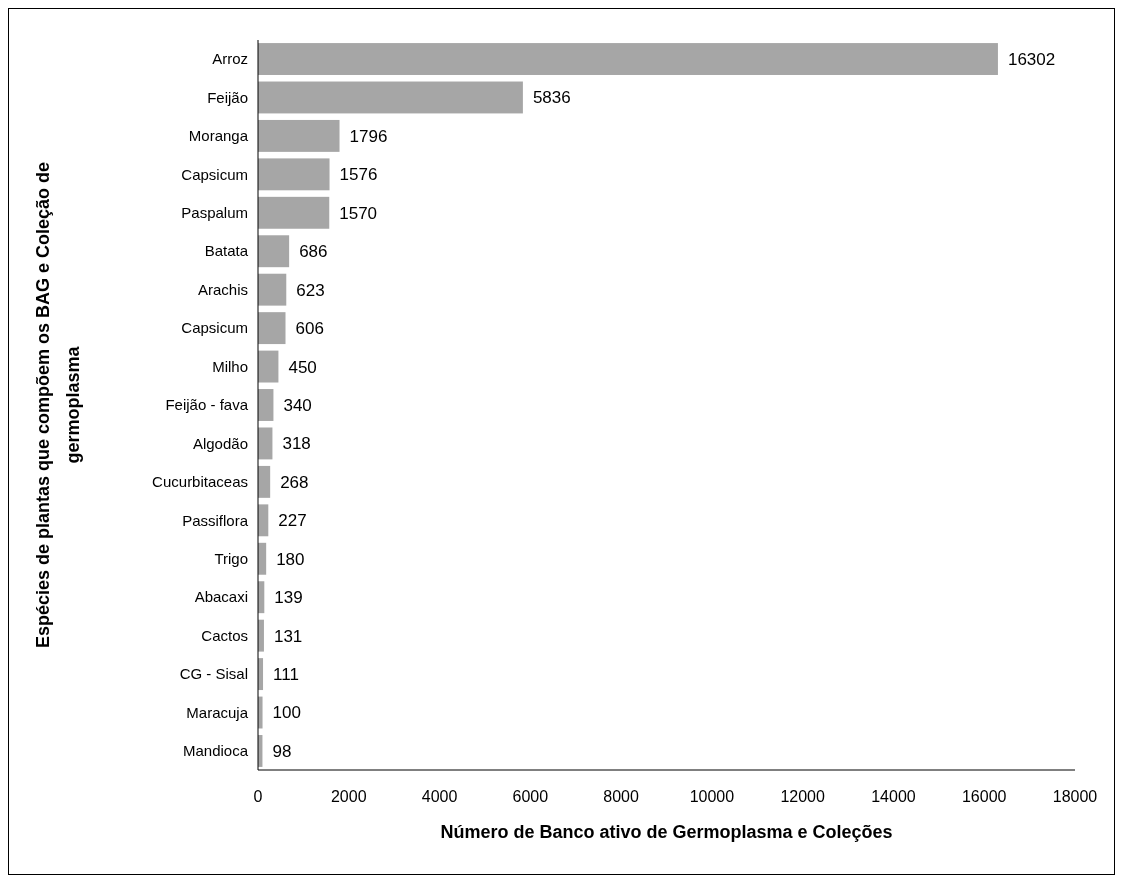 The height and width of the screenshot is (883, 1123). What do you see at coordinates (530, 796) in the screenshot?
I see `x-tick-label: 6000` at bounding box center [530, 796].